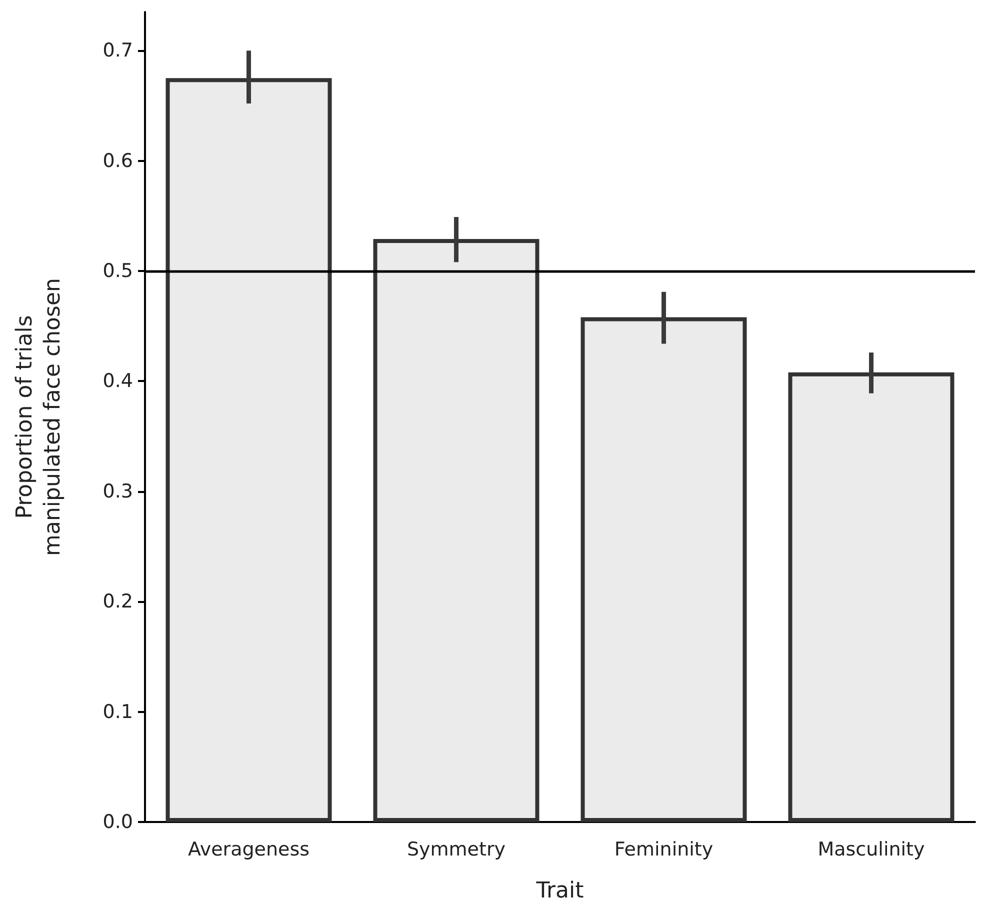  I want to click on x-tick-label: Symmetry, so click(456, 849).